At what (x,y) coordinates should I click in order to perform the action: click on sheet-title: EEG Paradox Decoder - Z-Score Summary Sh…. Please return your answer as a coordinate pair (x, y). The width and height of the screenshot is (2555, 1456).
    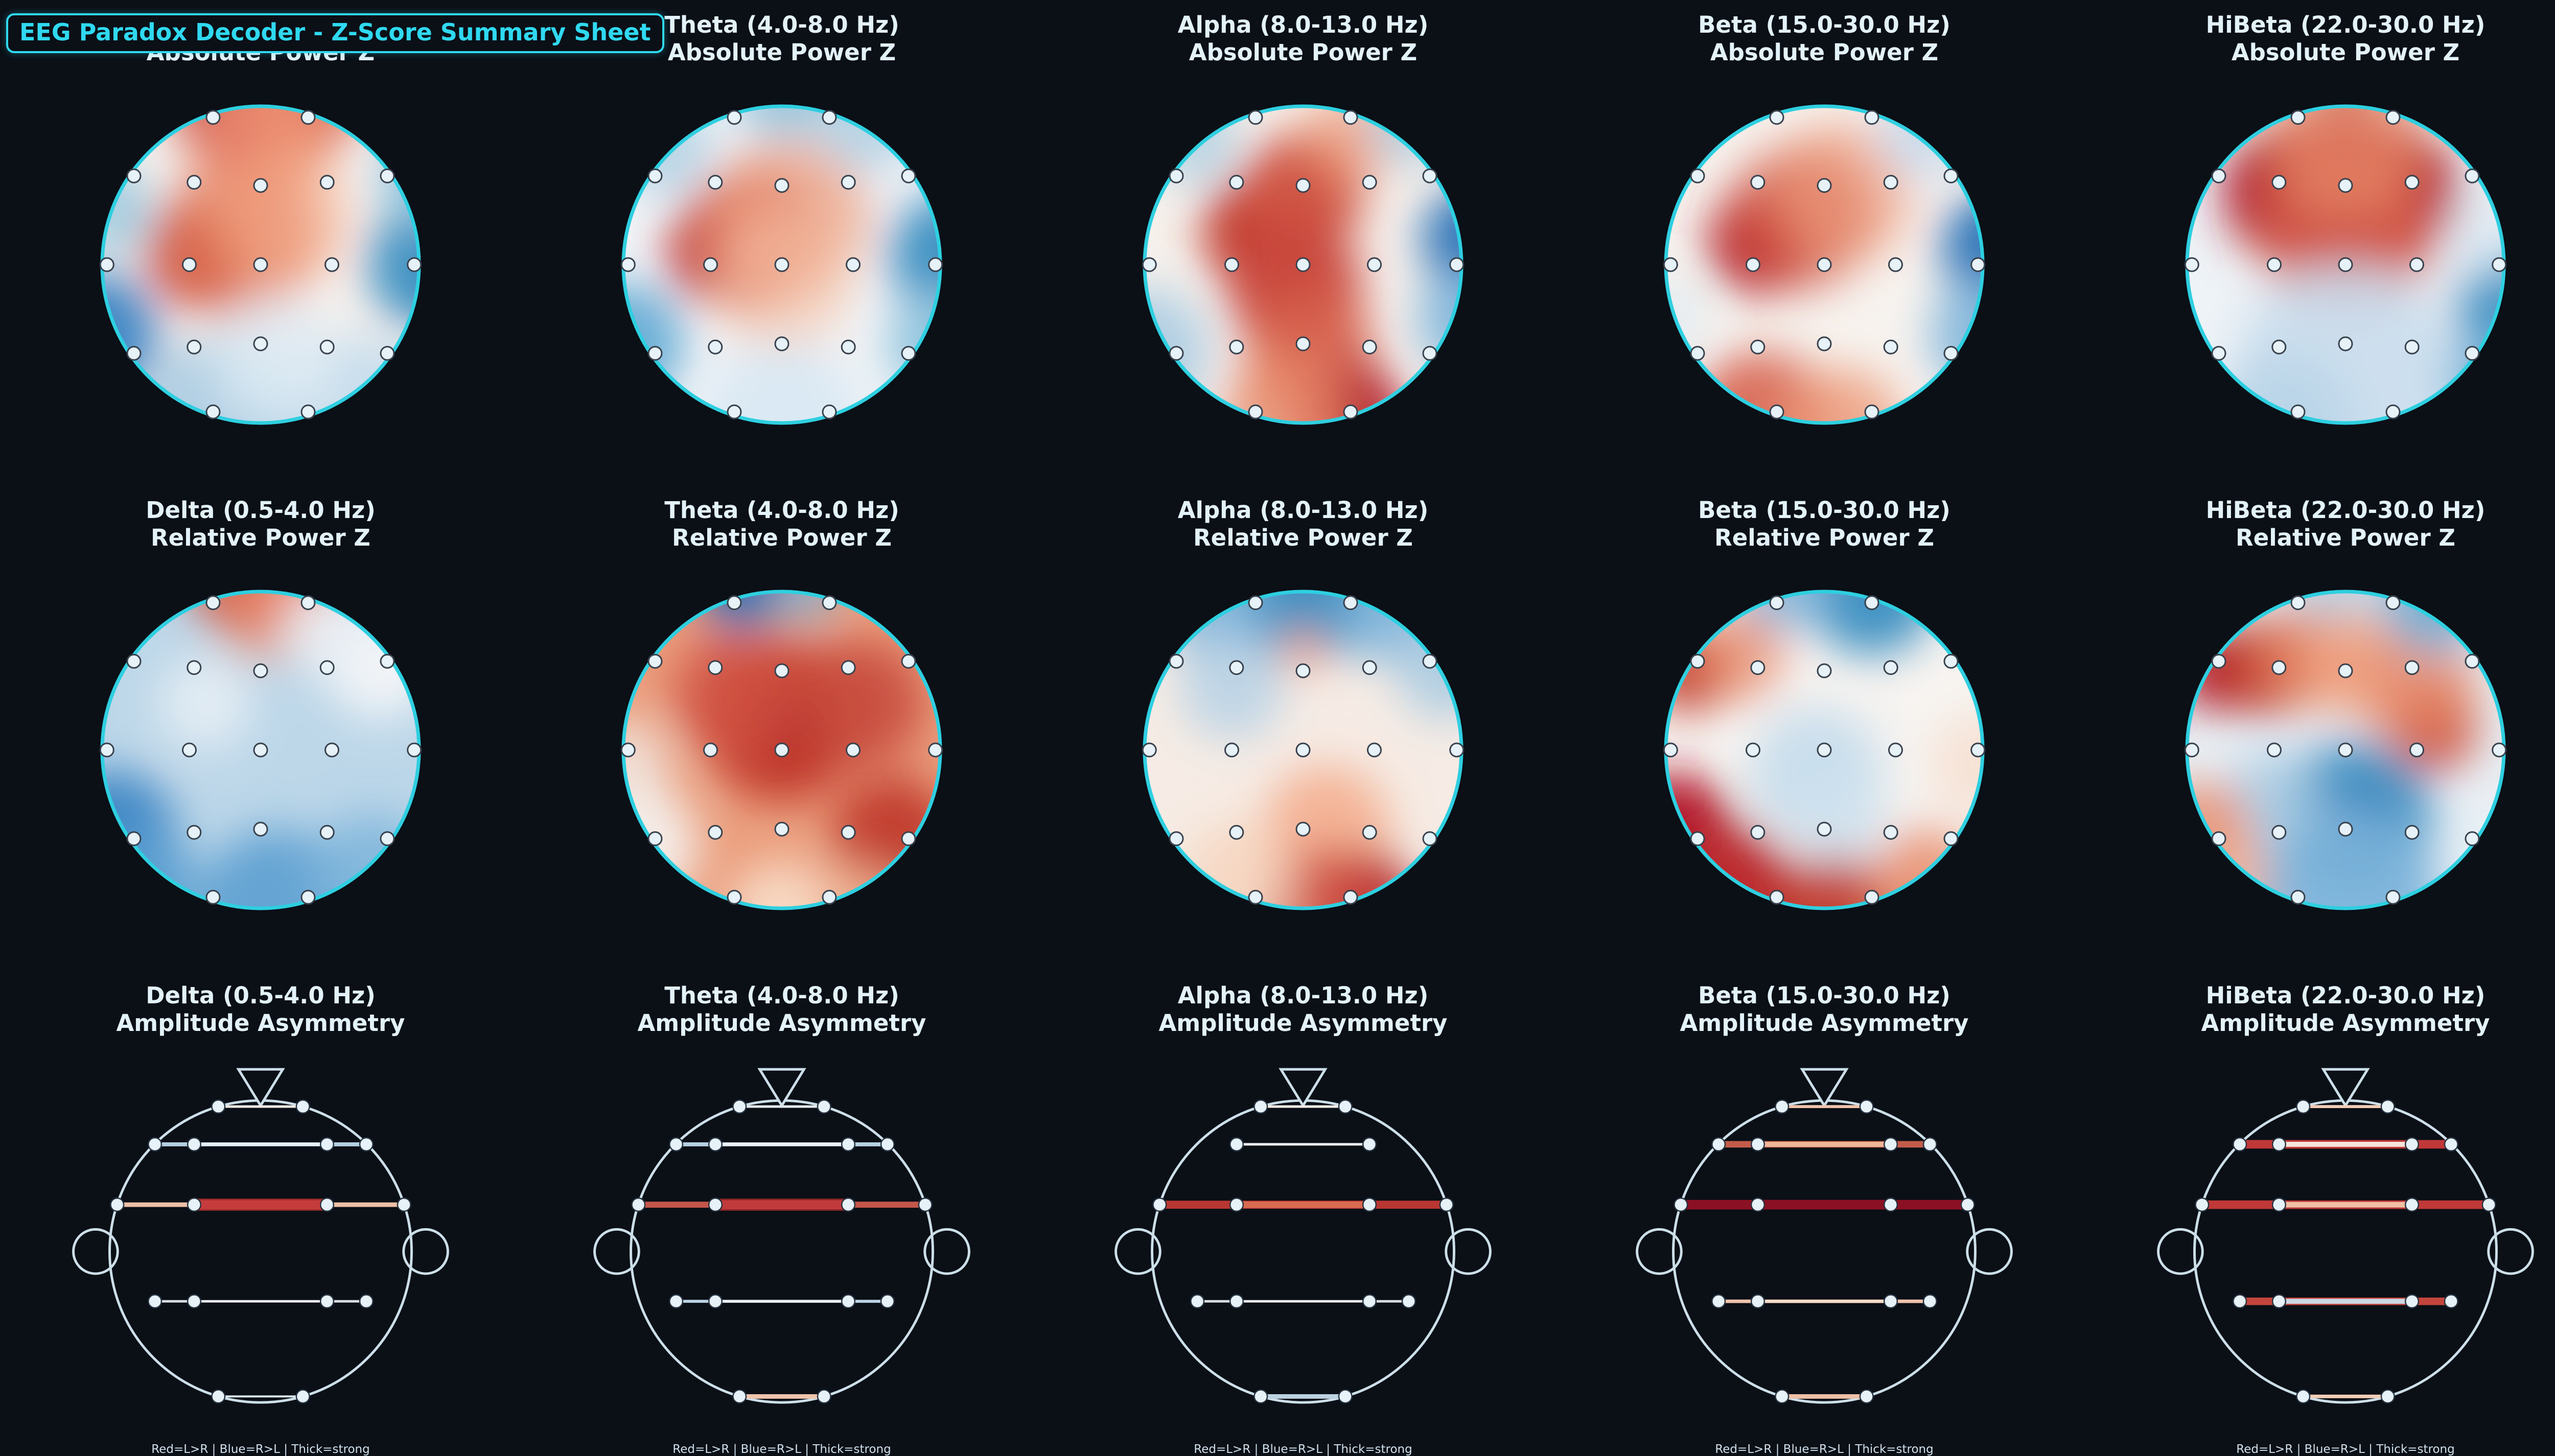
    Looking at the image, I should click on (335, 33).